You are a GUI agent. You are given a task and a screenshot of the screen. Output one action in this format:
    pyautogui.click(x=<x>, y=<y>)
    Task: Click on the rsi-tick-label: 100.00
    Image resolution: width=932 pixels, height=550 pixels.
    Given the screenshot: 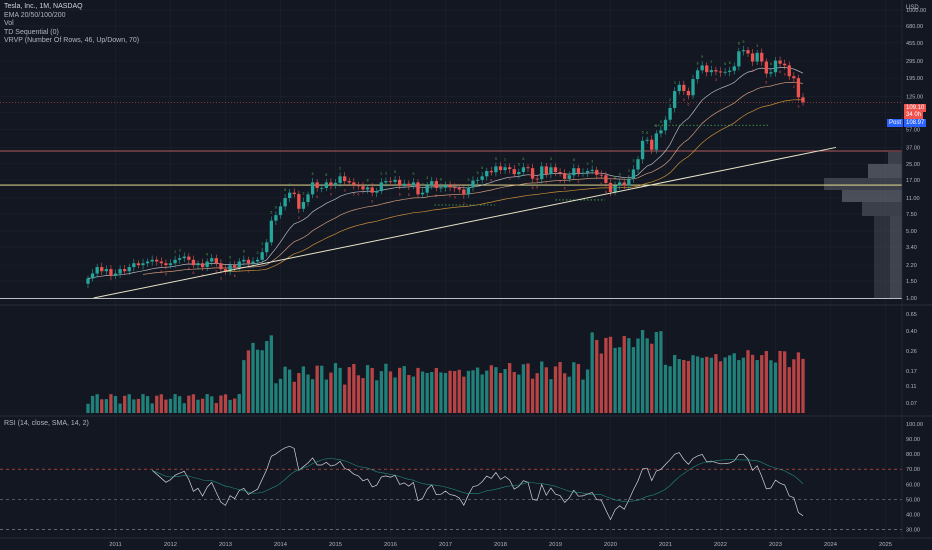 What is the action you would take?
    pyautogui.click(x=914, y=425)
    